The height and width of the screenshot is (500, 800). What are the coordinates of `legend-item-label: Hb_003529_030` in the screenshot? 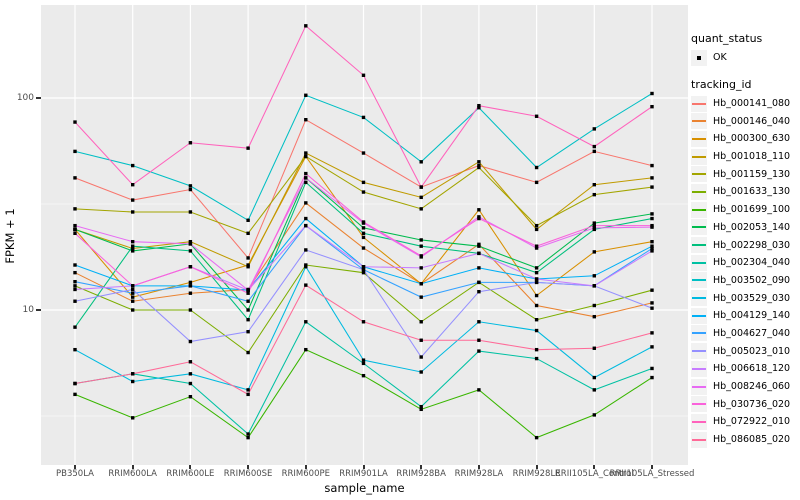 It's located at (752, 298).